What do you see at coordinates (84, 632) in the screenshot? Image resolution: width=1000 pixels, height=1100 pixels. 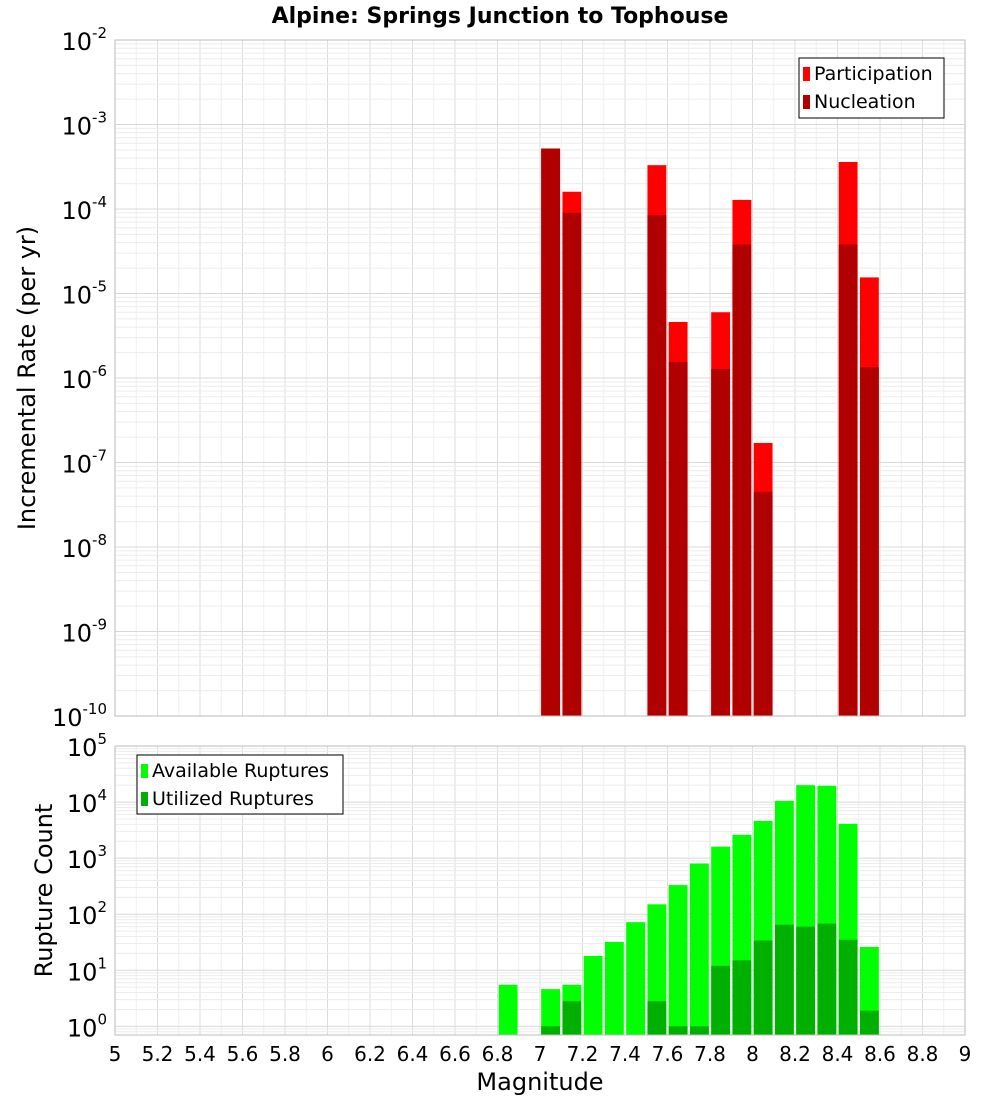 I see `y-tick-label: 10⁻⁹` at bounding box center [84, 632].